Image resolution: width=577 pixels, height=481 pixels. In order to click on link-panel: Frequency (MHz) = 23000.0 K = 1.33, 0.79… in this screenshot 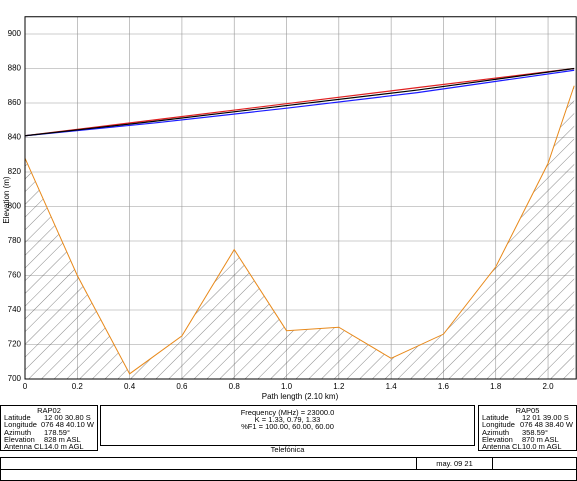, I will do `click(287, 425)`.